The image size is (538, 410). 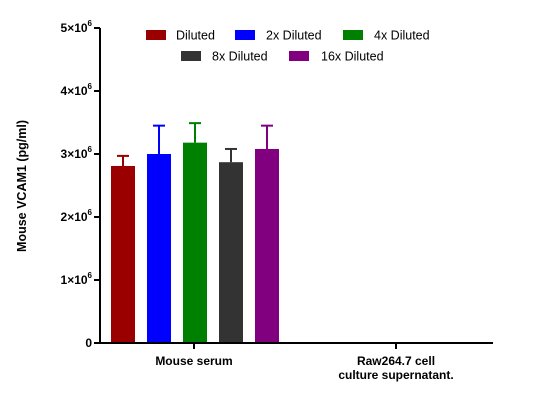 What do you see at coordinates (352, 57) in the screenshot?
I see `legend-label: 16x Diluted` at bounding box center [352, 57].